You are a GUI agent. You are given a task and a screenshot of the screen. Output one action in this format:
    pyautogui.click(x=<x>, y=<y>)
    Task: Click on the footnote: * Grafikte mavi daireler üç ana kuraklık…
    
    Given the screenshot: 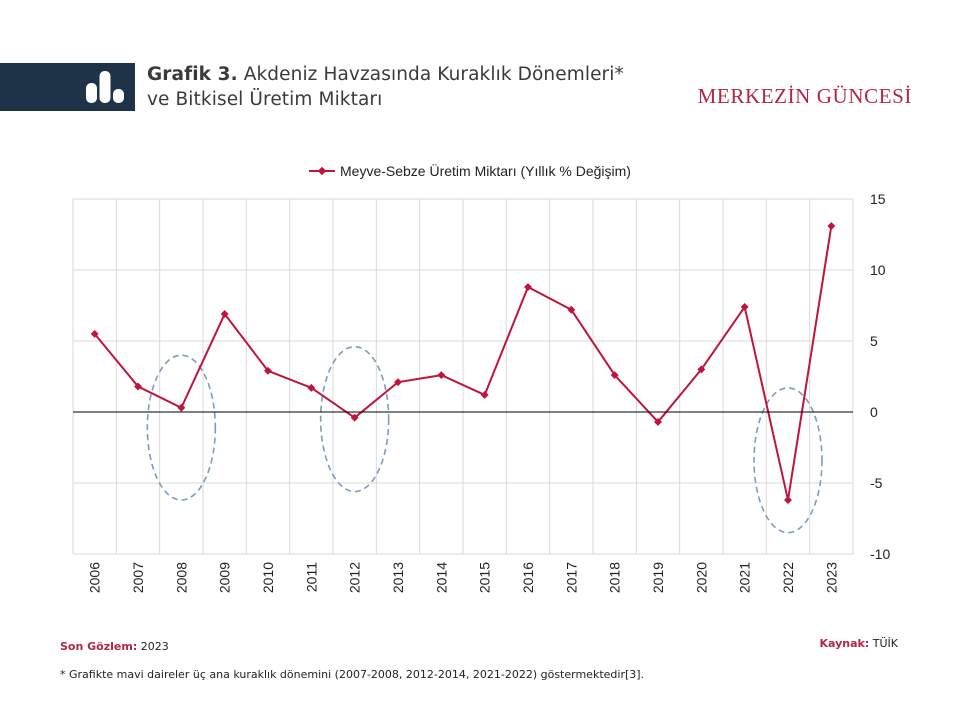 What is the action you would take?
    pyautogui.click(x=352, y=674)
    